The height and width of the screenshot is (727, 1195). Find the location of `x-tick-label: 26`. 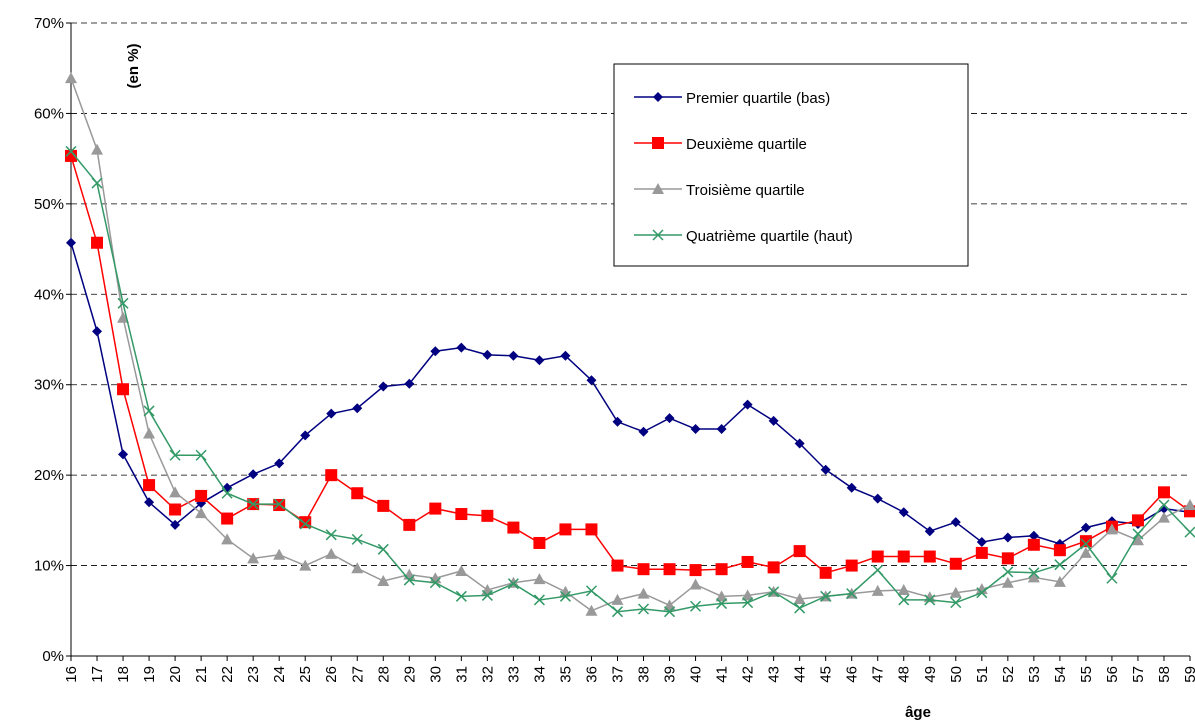

x-tick-label: 26 is located at coordinates (331, 674).